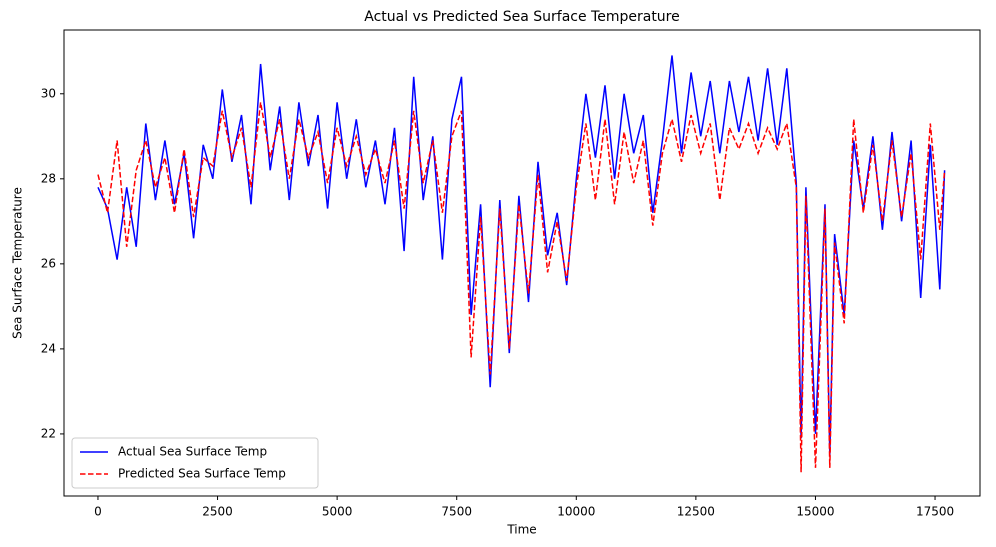 This screenshot has height=547, width=996. I want to click on y-tick-label: 28, so click(48, 178).